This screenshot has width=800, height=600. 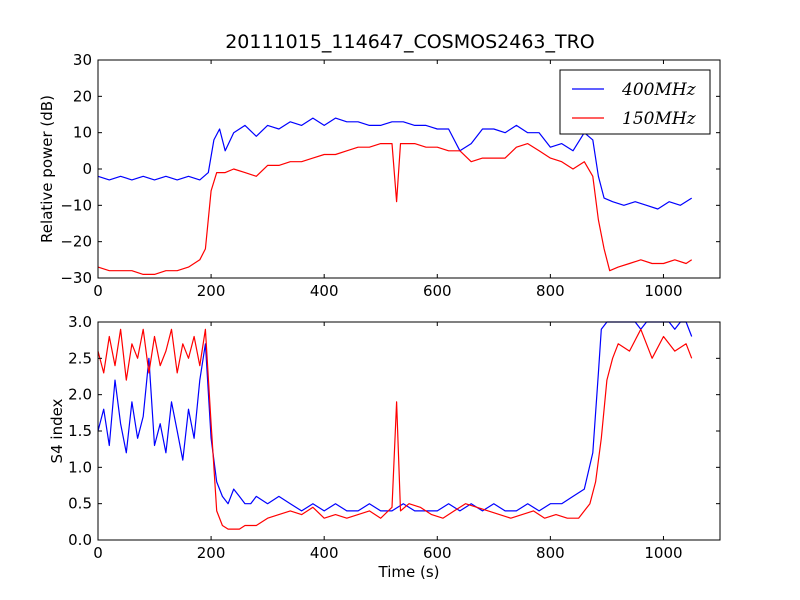 What do you see at coordinates (80, 322) in the screenshot?
I see `bottom-ytick-label: 3.0` at bounding box center [80, 322].